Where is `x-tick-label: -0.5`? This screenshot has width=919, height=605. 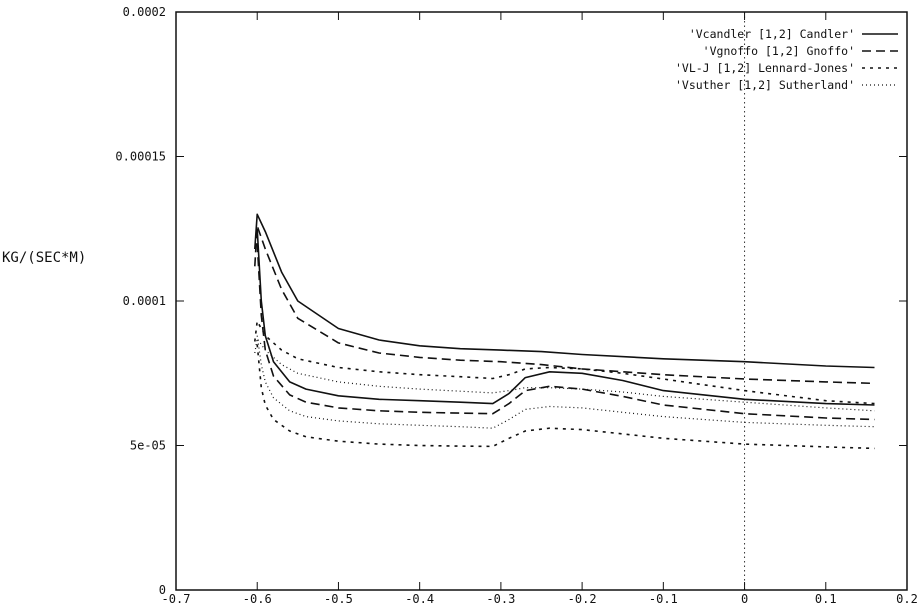
x-tick-label: -0.5 is located at coordinates (338, 598).